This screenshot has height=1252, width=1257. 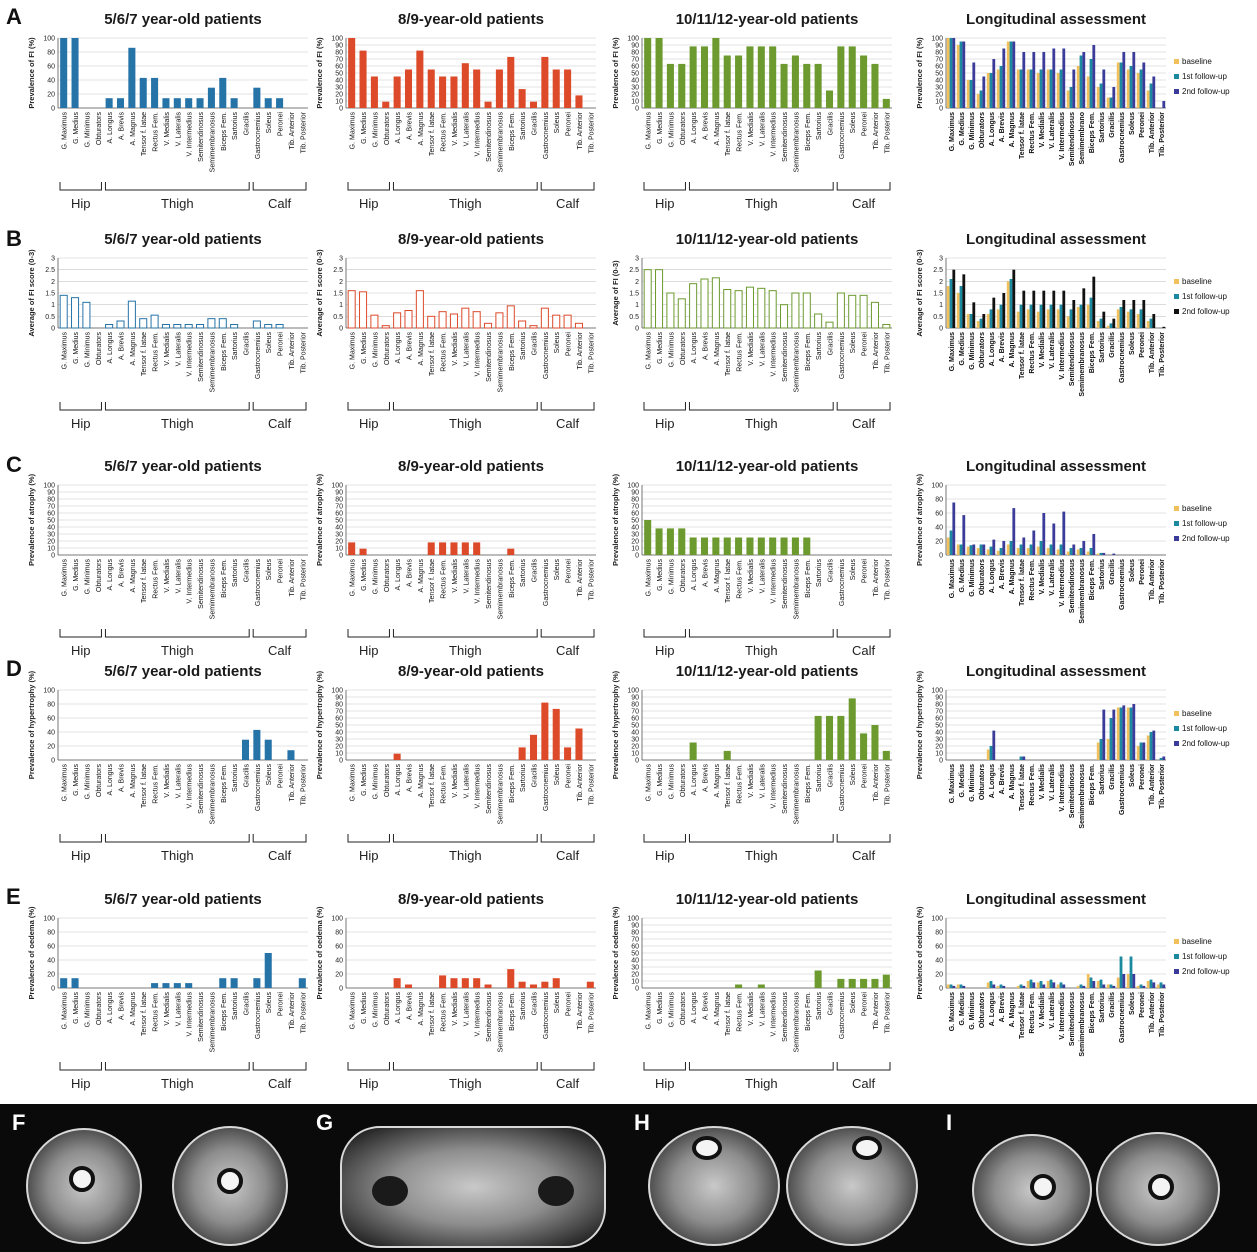 I want to click on y-tick-label: 30, so click(x=635, y=968).